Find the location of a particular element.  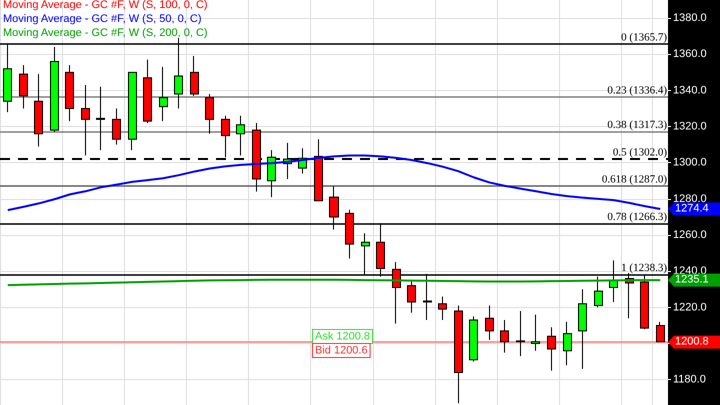

y-tick-label: 1260.0 is located at coordinates (690, 235).